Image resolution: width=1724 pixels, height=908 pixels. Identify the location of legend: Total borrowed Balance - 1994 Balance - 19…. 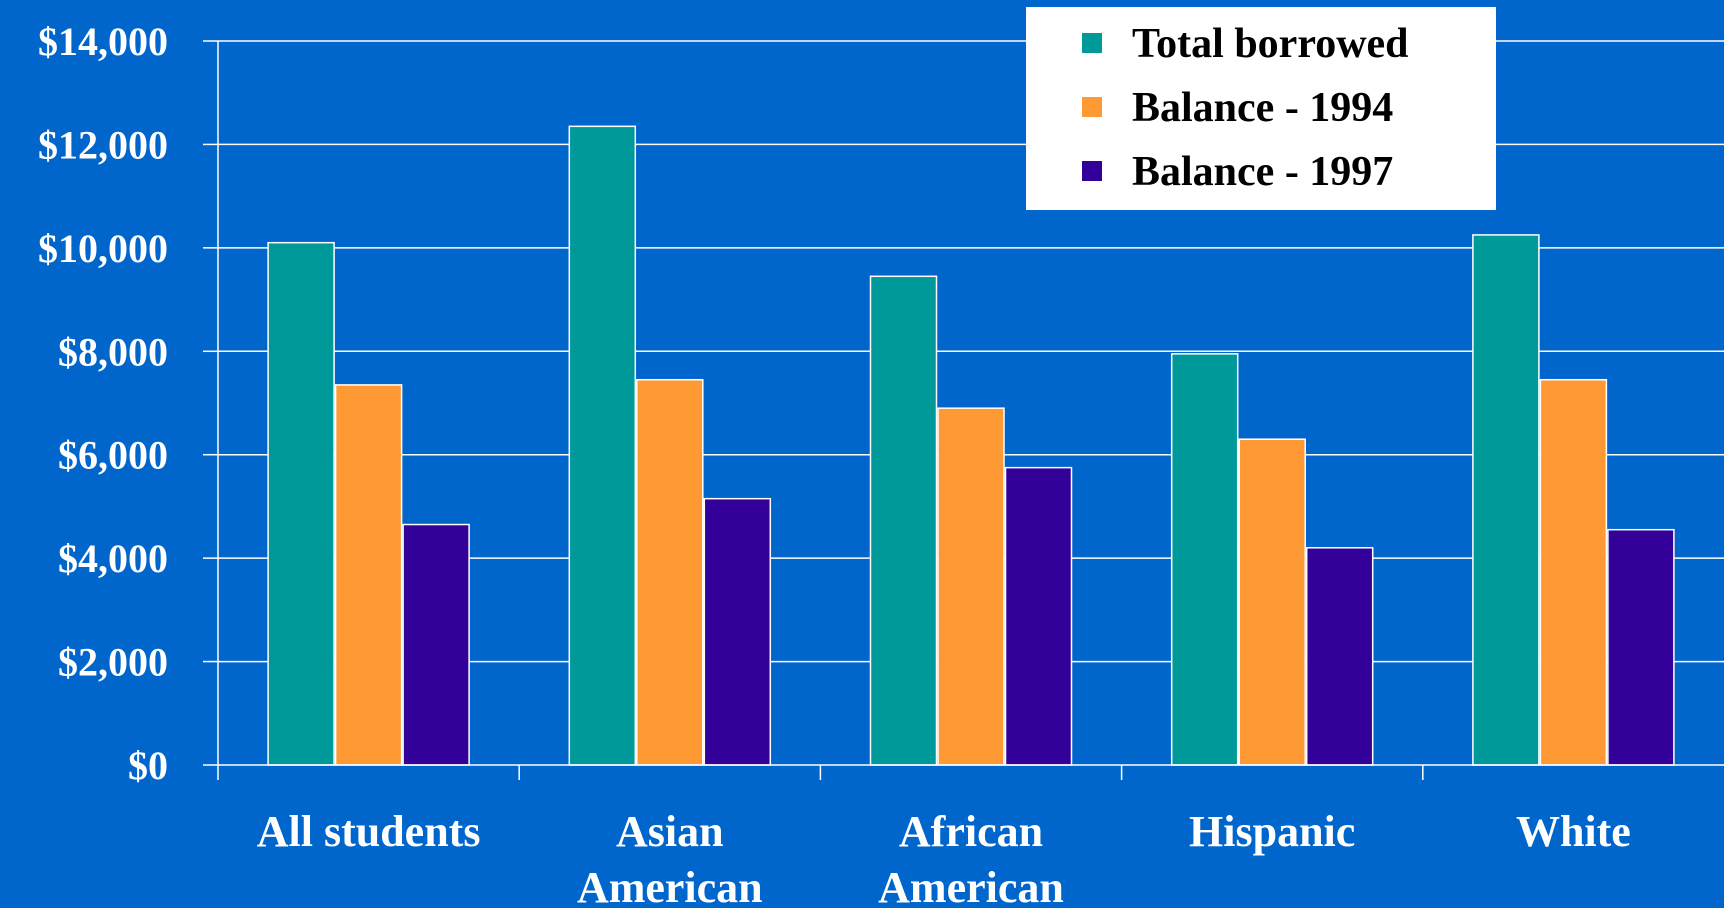
(1261, 108).